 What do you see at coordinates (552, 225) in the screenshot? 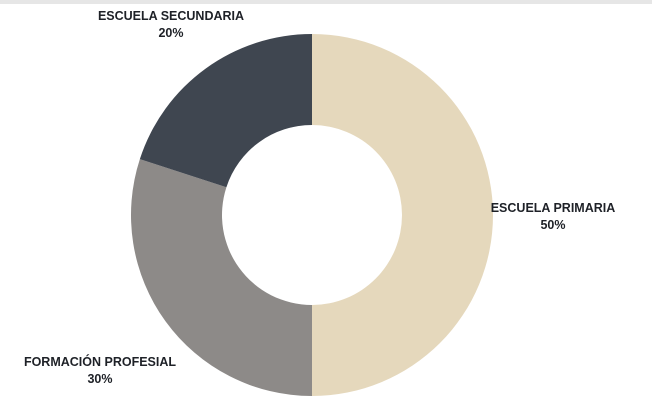
I see `slice-value-label: 50%` at bounding box center [552, 225].